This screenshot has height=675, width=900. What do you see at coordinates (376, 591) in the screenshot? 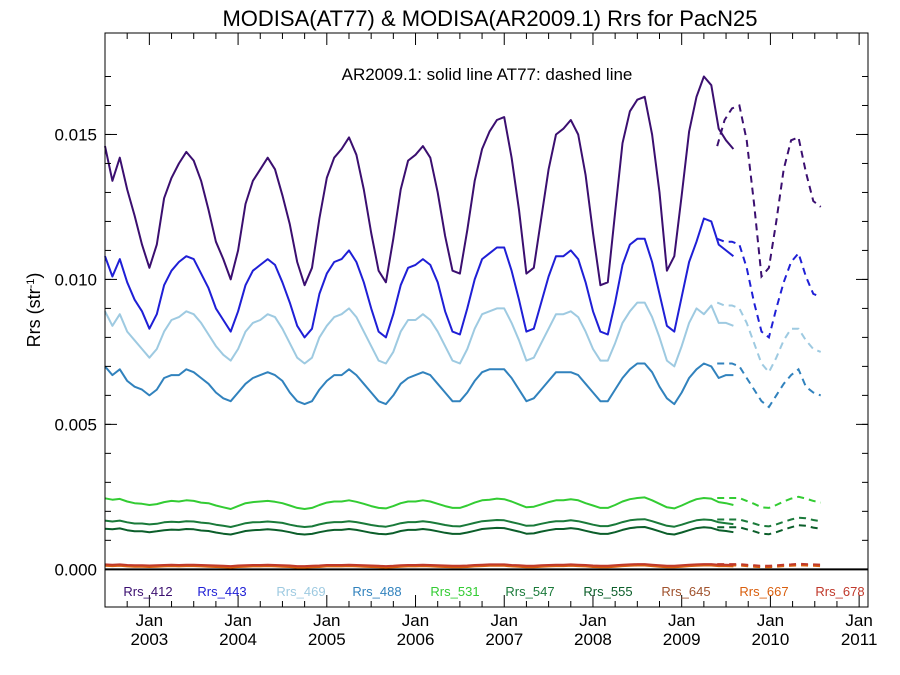
I see `legend-entry-rrs-488: Rrs_488` at bounding box center [376, 591].